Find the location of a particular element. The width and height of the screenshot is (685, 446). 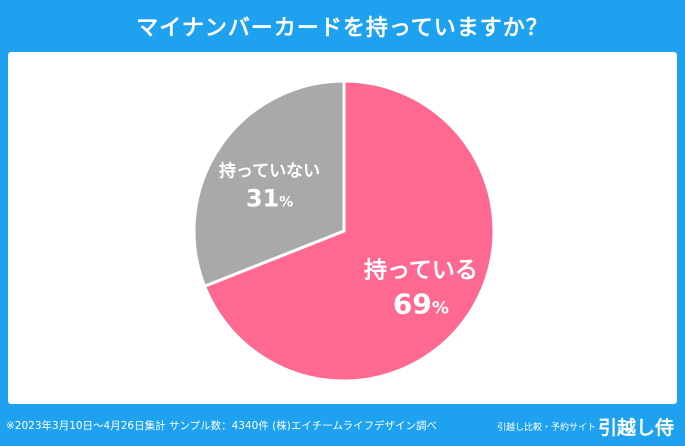

chart-title: マイナンバーカードを持っていますか？ is located at coordinates (342, 28).